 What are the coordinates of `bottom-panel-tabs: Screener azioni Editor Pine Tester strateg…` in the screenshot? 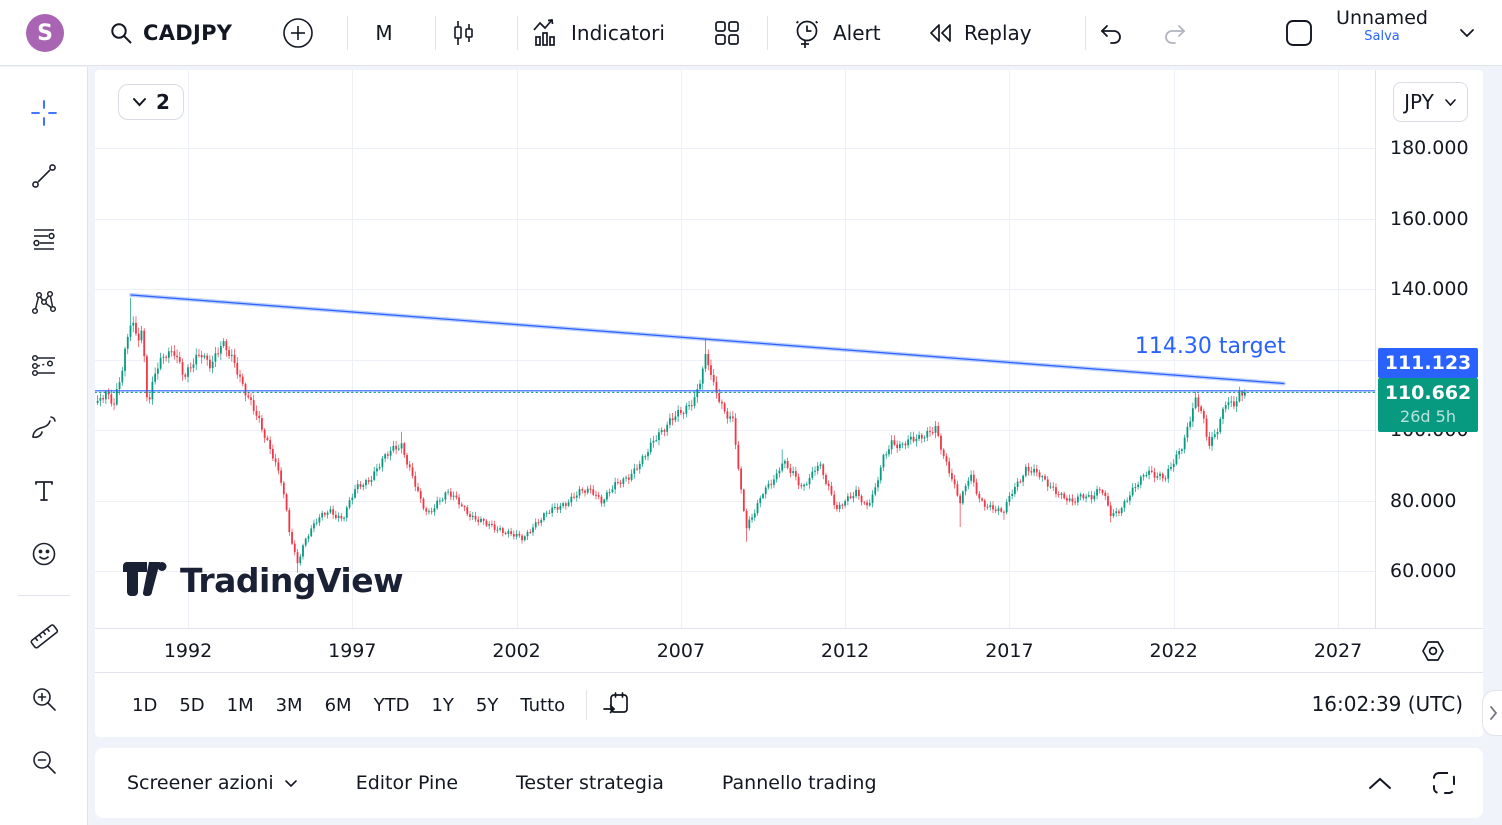 It's located at (502, 783).